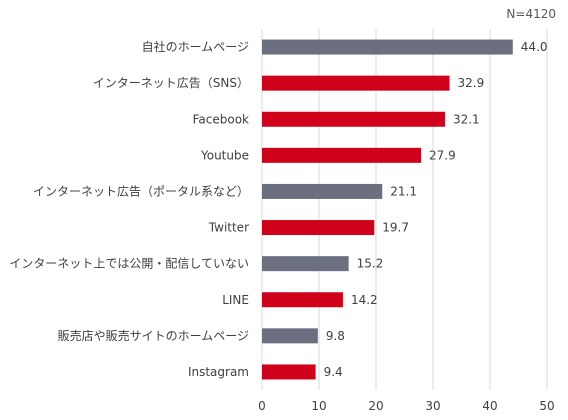  What do you see at coordinates (235, 300) in the screenshot?
I see `category-label: LINE` at bounding box center [235, 300].